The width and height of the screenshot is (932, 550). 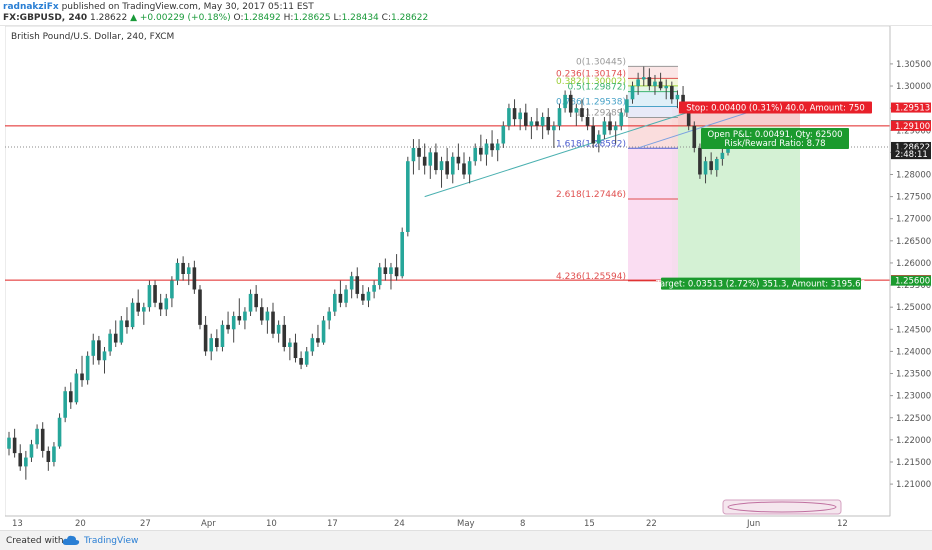 What do you see at coordinates (591, 82) in the screenshot?
I see `fib-level-label: 0.382(1.30002)` at bounding box center [591, 82].